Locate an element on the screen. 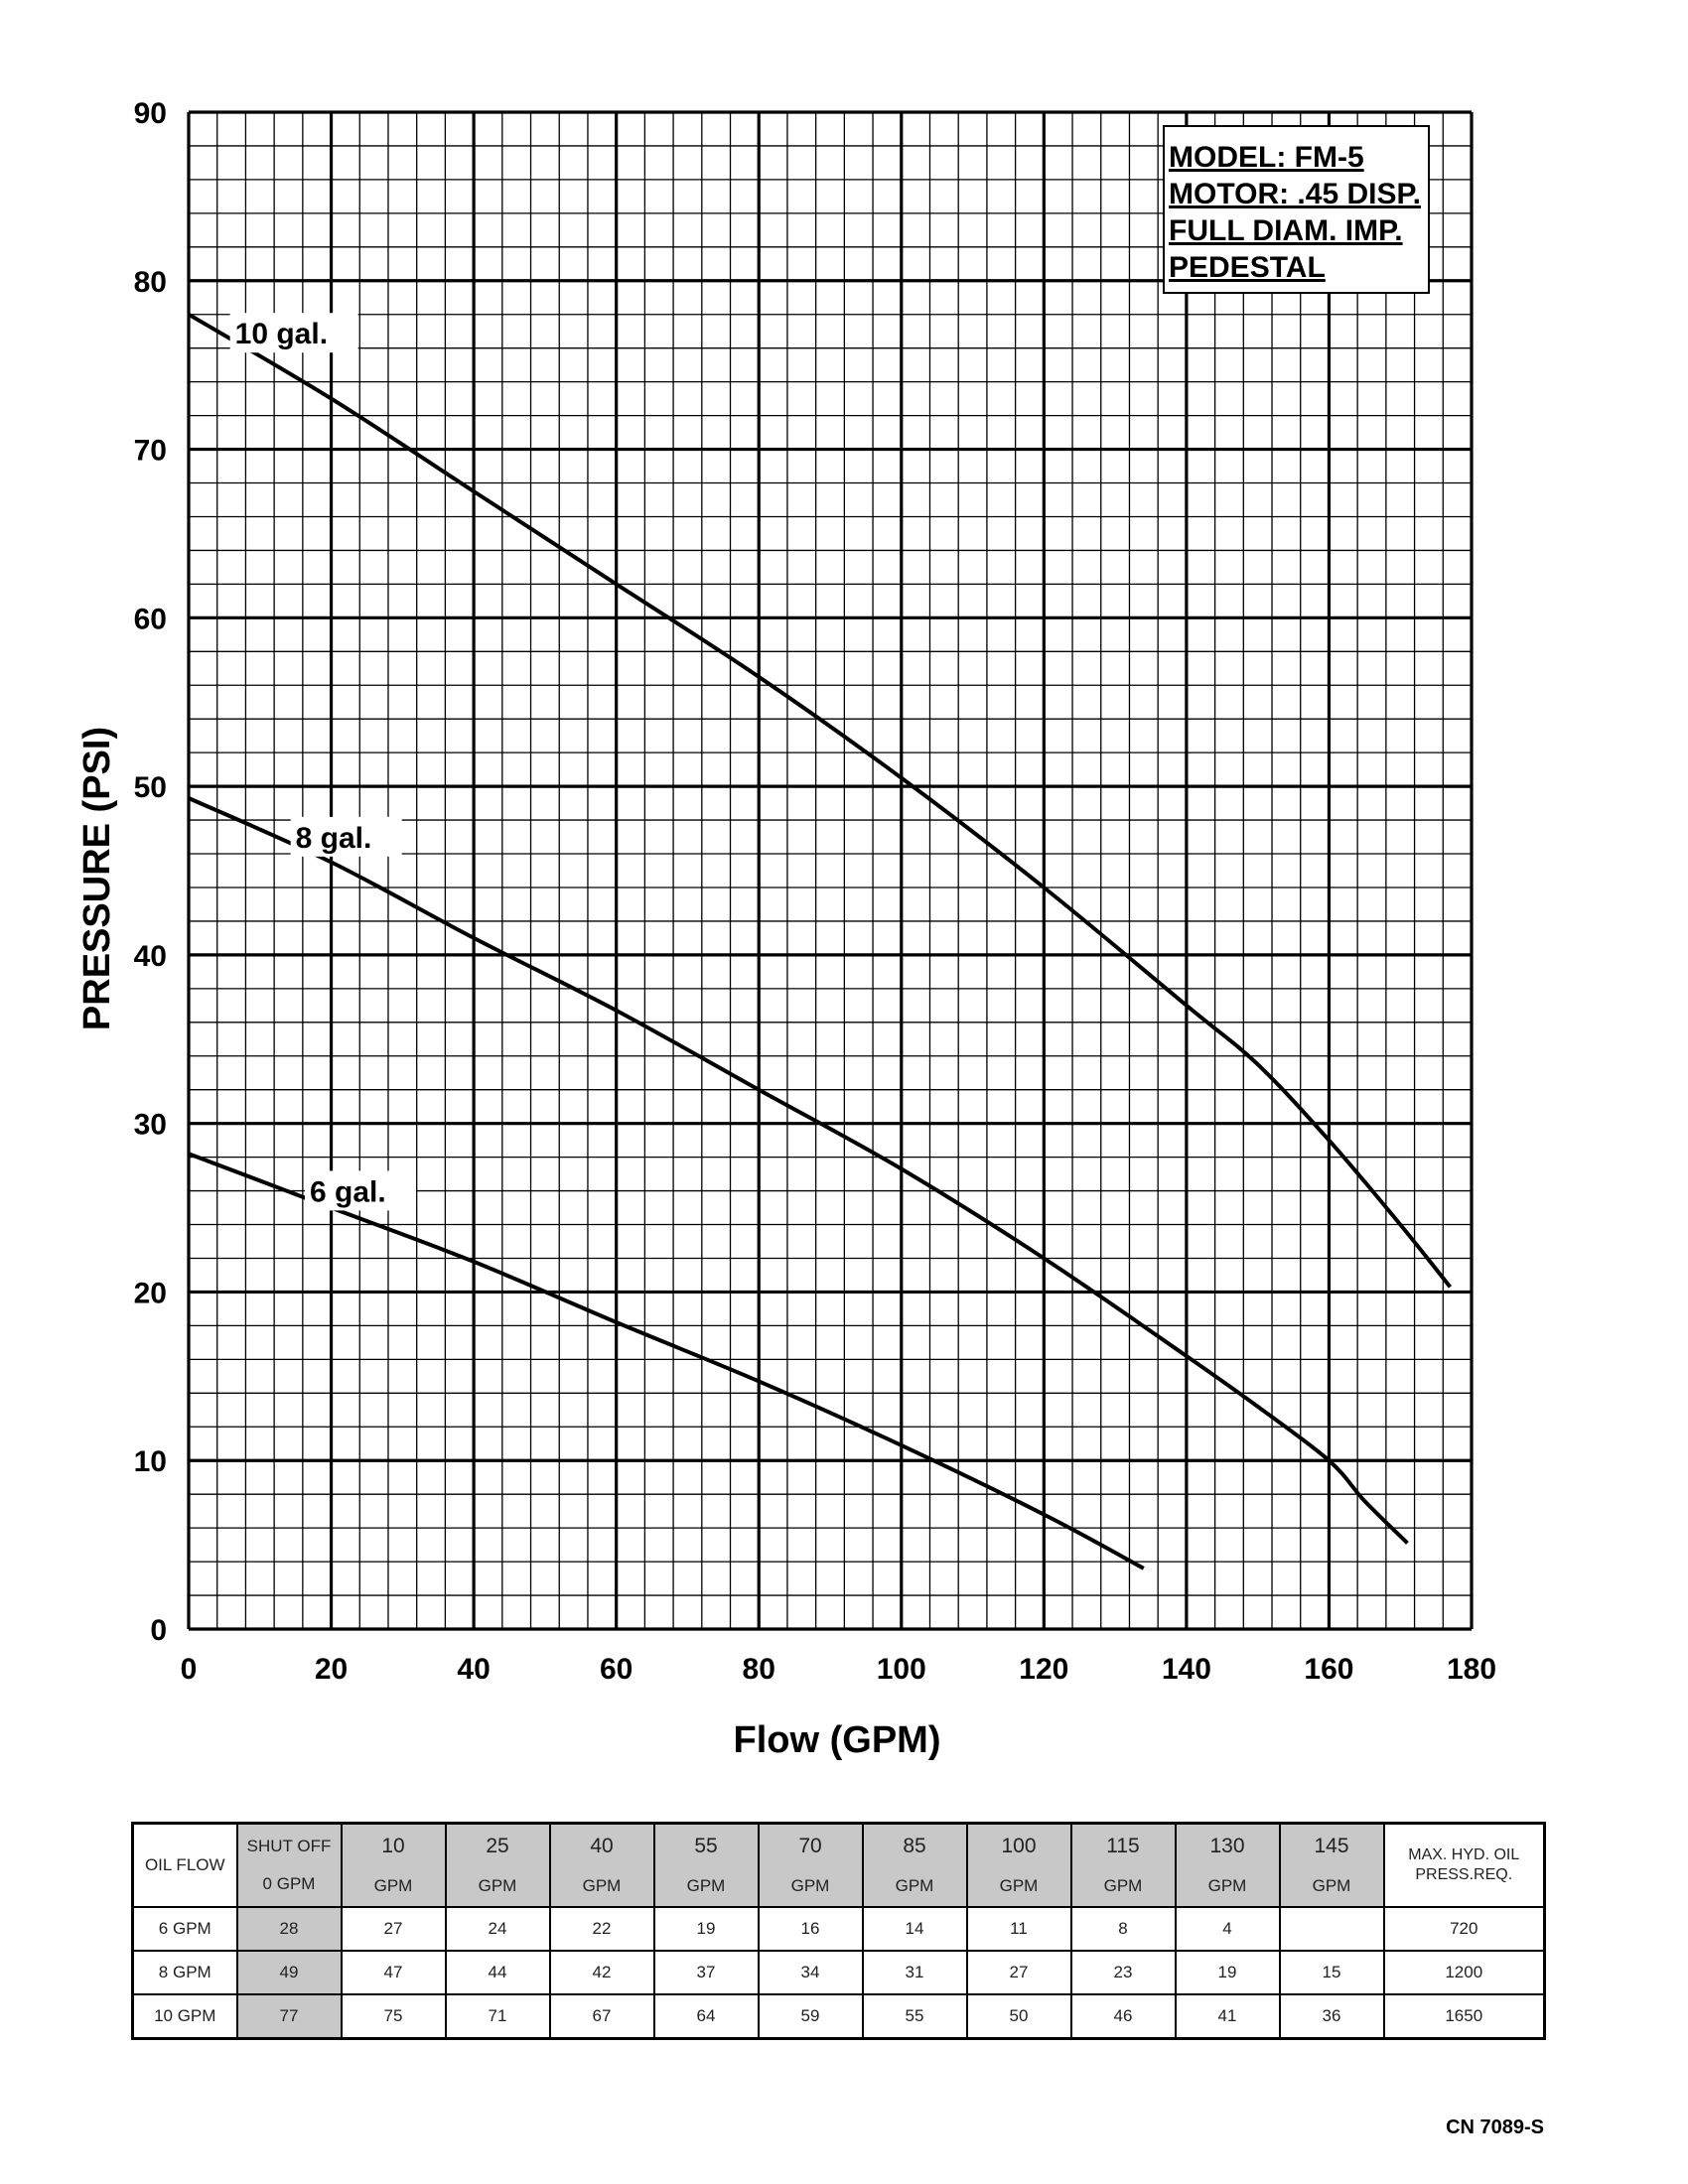  pressure-value: 23 is located at coordinates (1123, 1972).